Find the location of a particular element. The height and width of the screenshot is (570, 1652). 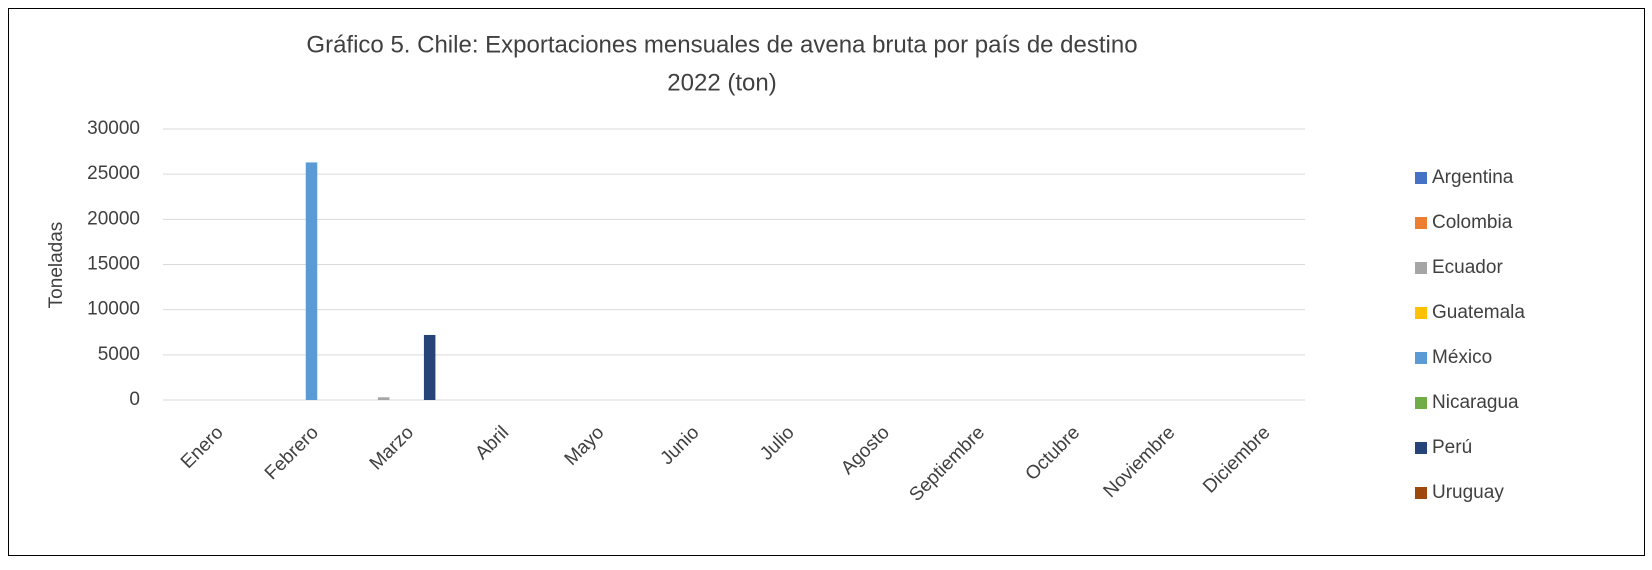

y-tick-label: 20000 is located at coordinates (113, 218).